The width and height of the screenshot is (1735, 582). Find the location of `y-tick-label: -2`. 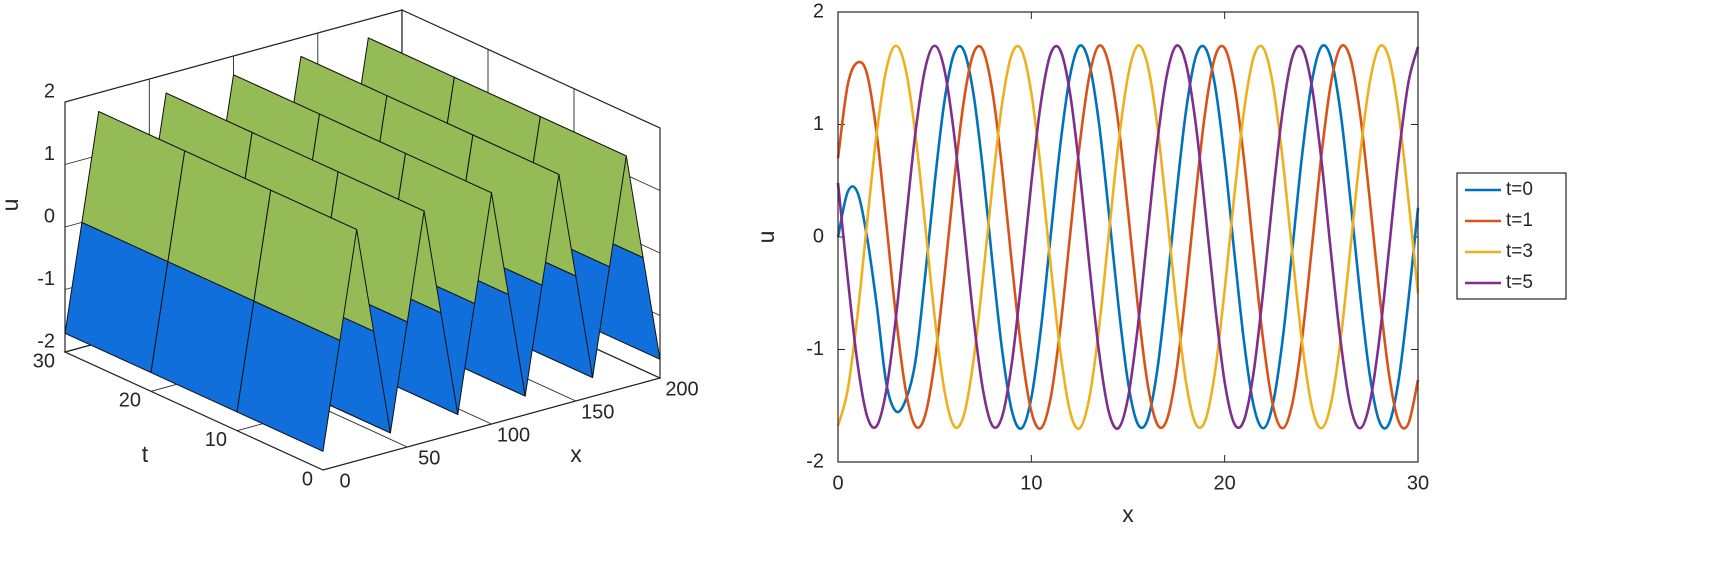

y-tick-label: -2 is located at coordinates (815, 461).